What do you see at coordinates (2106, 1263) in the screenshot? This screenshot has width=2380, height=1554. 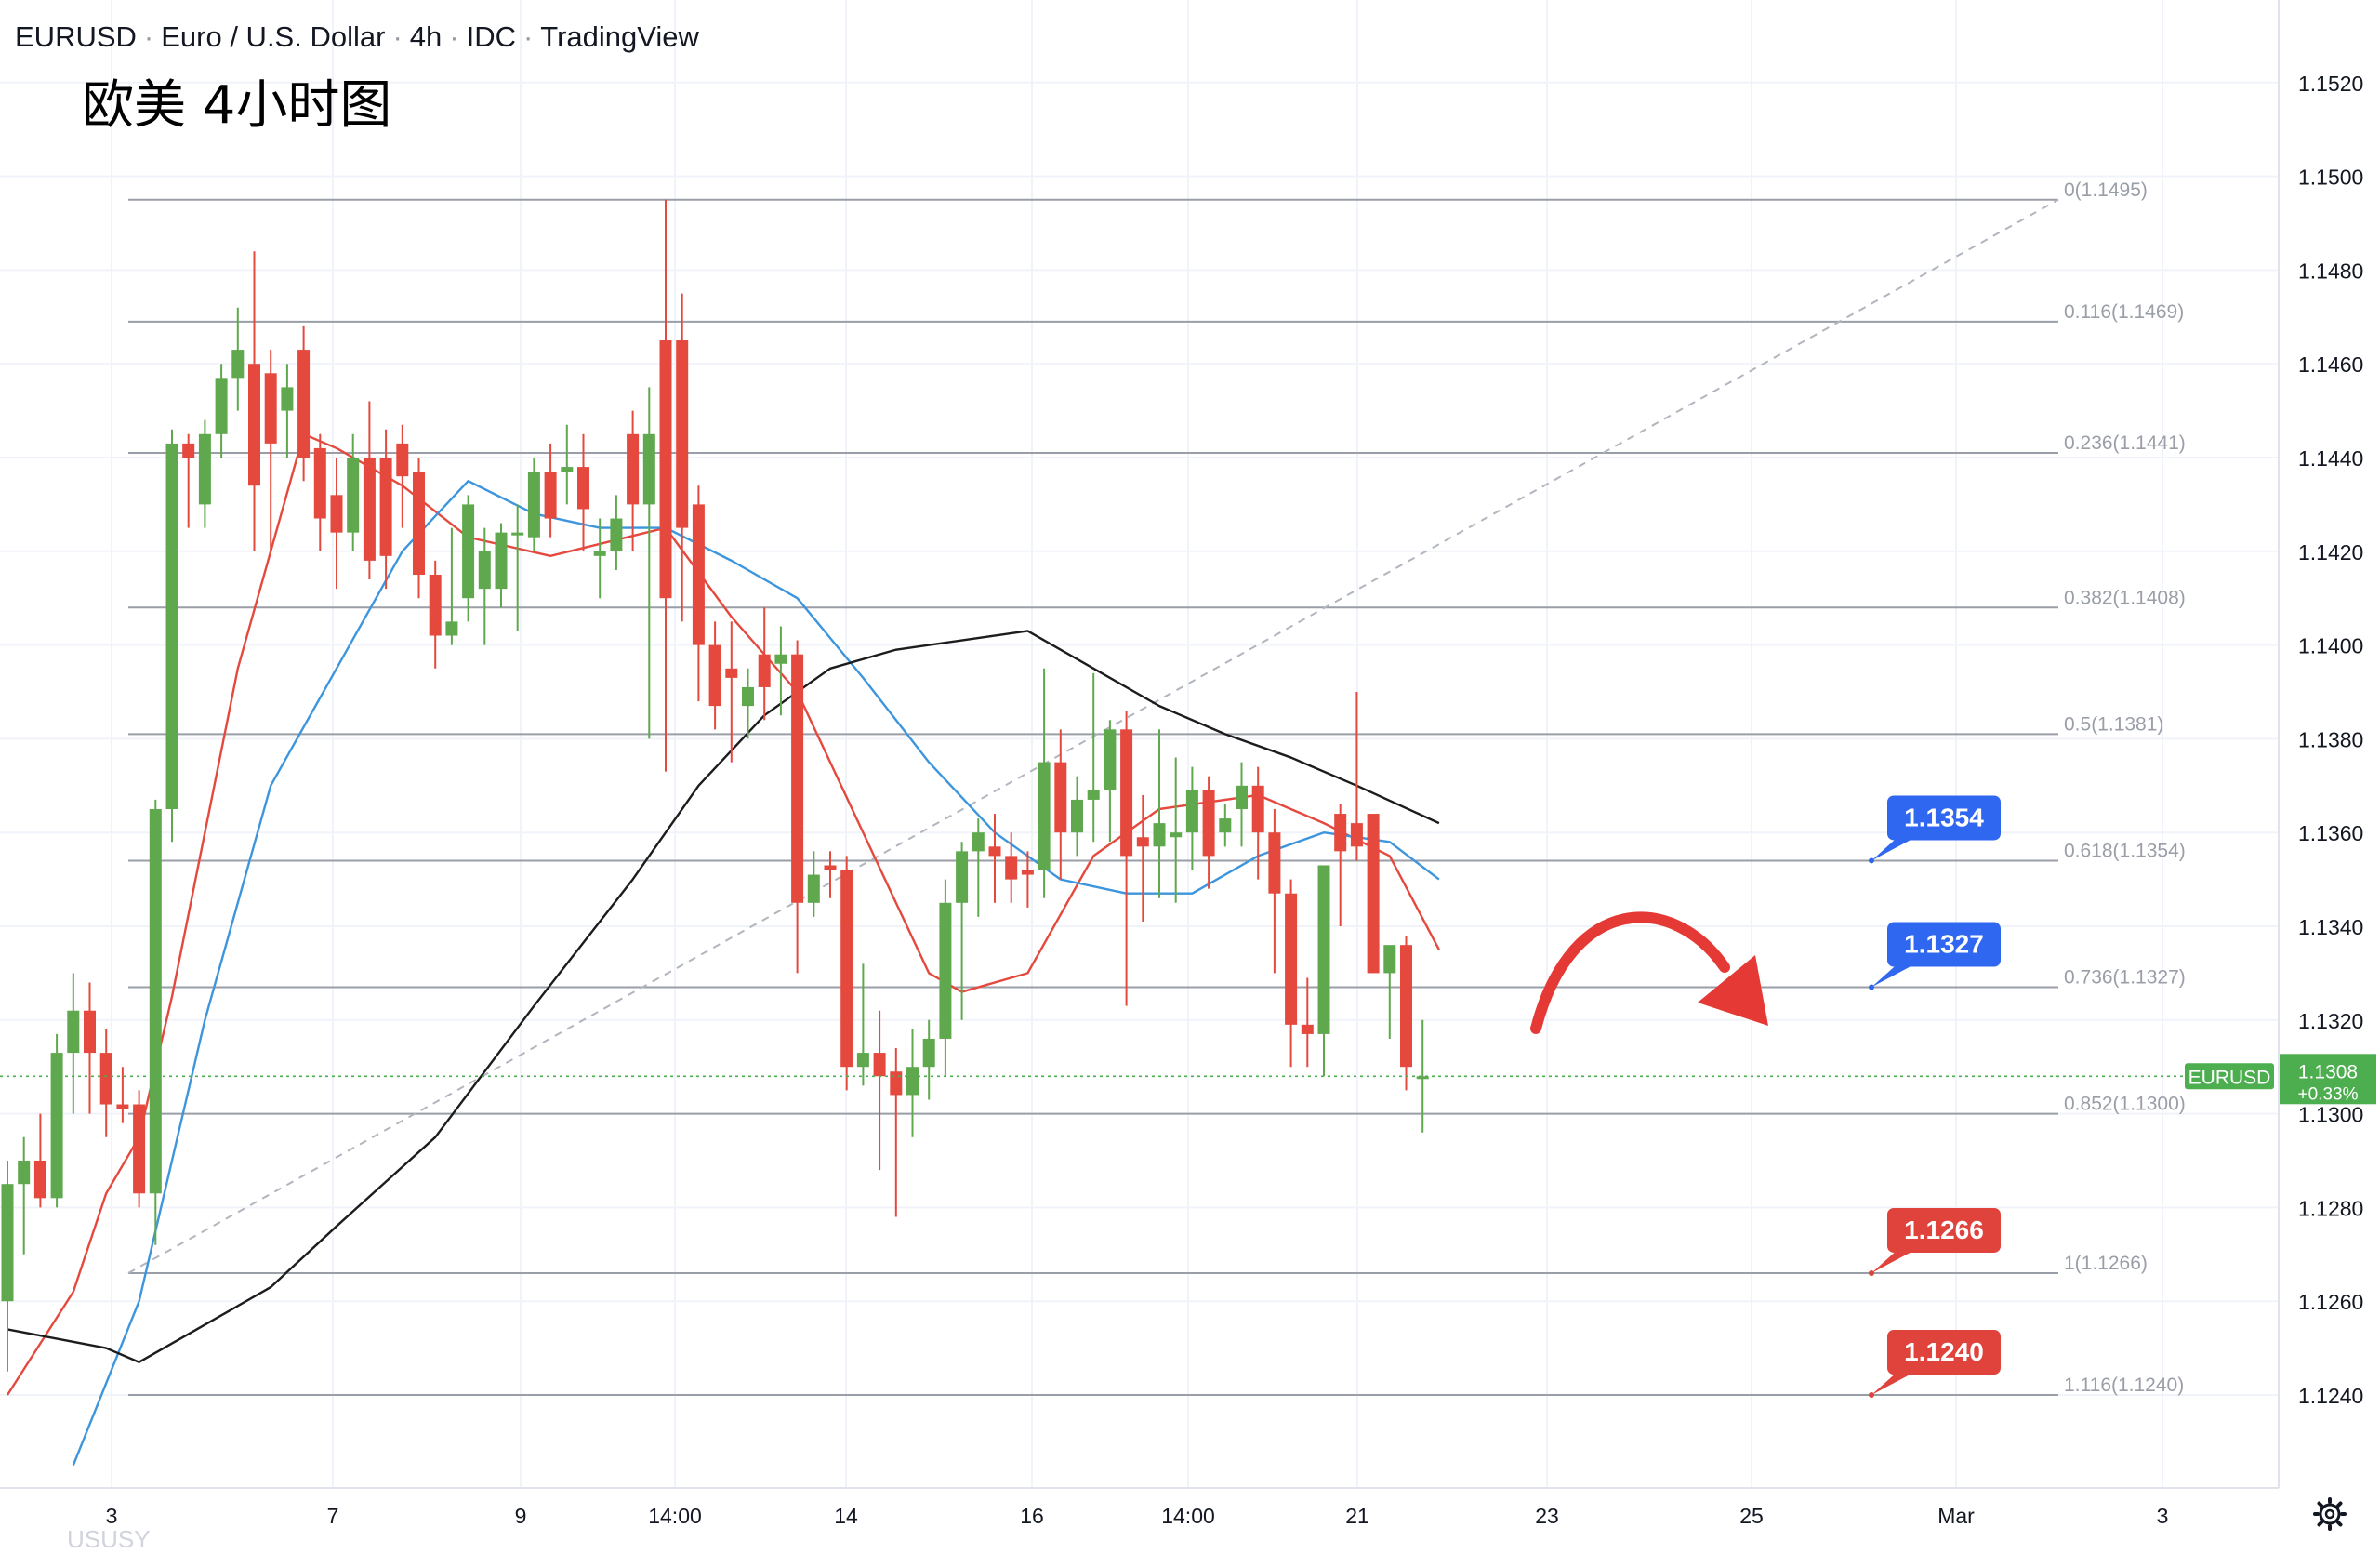 I see `fib-level-label: 1(1.1266)` at bounding box center [2106, 1263].